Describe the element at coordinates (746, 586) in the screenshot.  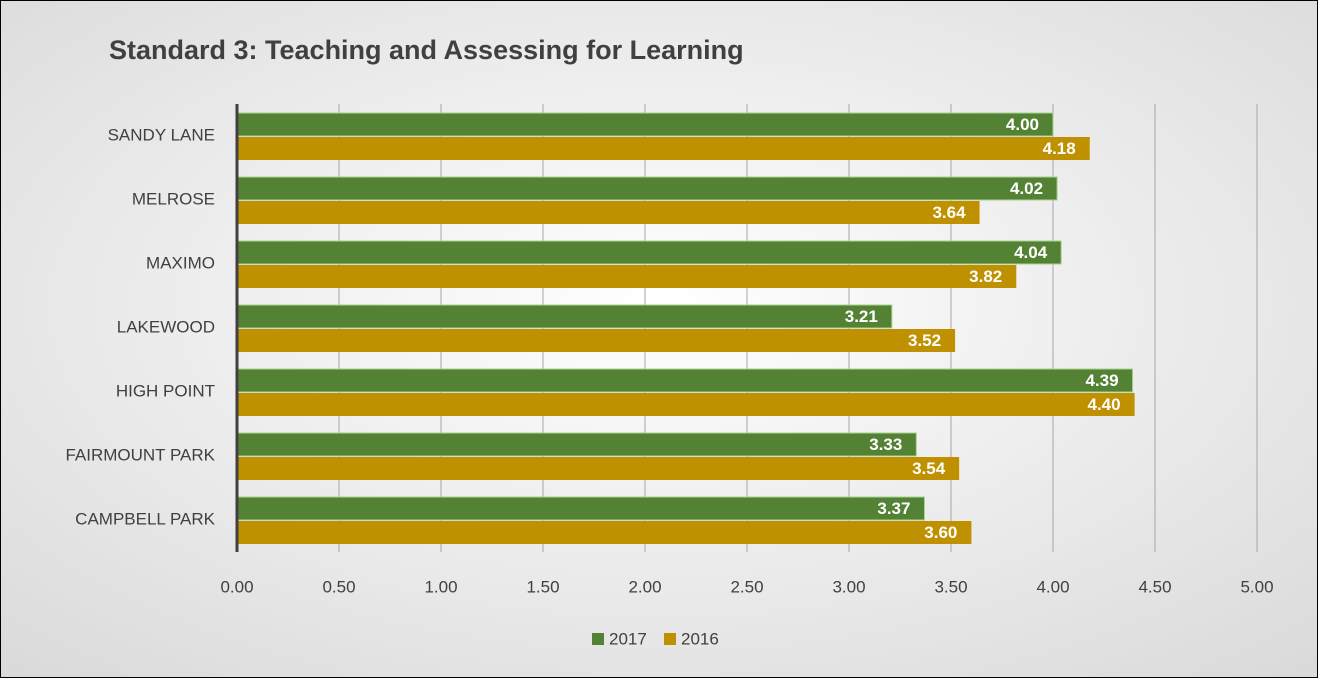
I see `x-tick-label: 2.50` at that location.